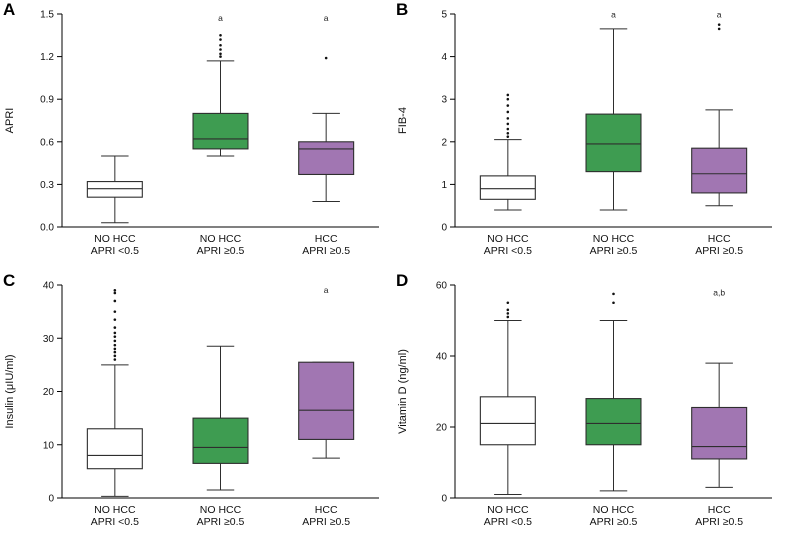 The image size is (787, 542). What do you see at coordinates (9, 280) in the screenshot?
I see `panel-label-C: C` at bounding box center [9, 280].